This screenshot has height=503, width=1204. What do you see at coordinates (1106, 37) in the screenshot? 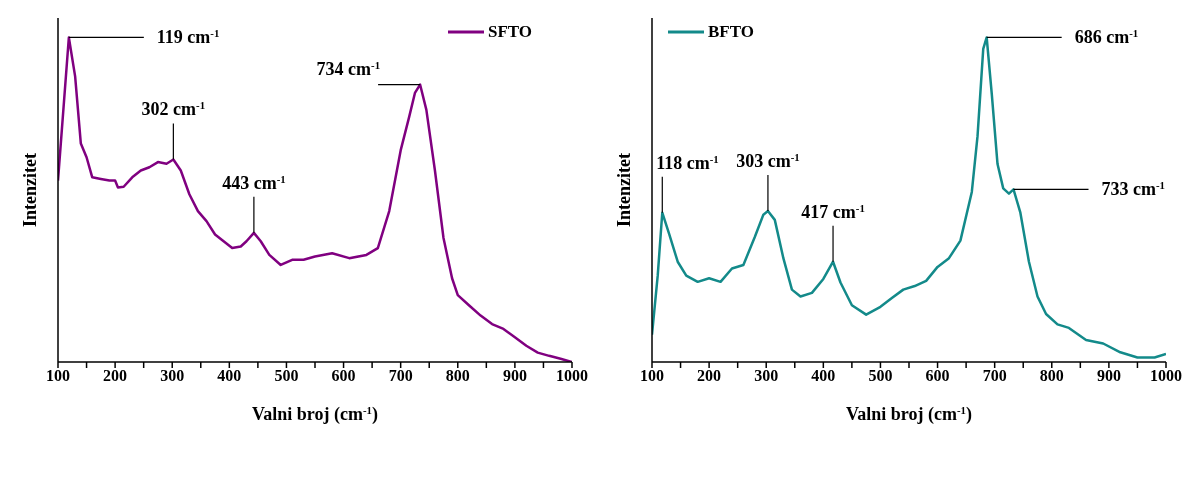
I see `annotation: 686 cm$^{-1}$` at bounding box center [1106, 37].